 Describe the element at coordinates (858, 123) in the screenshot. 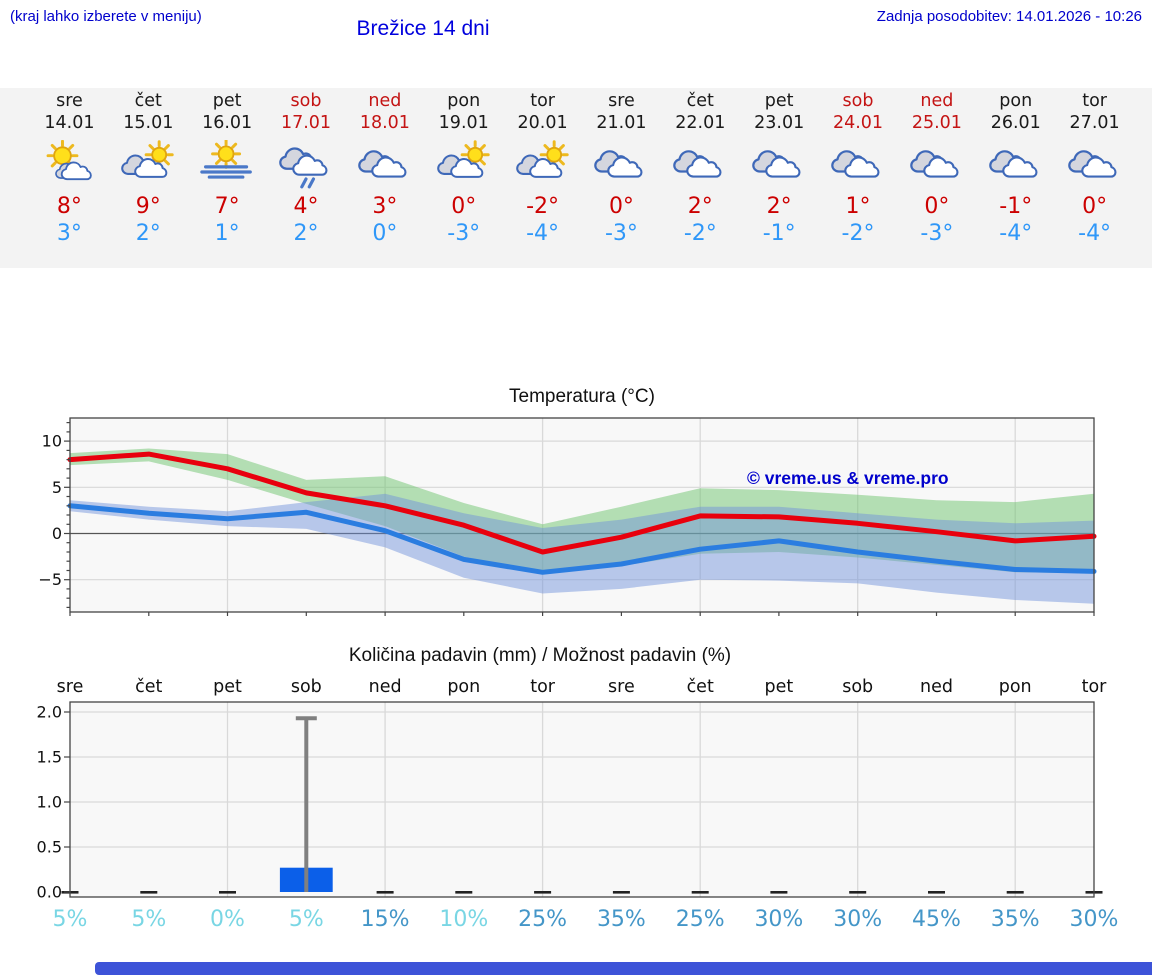

I see `day-date: 24.01` at that location.